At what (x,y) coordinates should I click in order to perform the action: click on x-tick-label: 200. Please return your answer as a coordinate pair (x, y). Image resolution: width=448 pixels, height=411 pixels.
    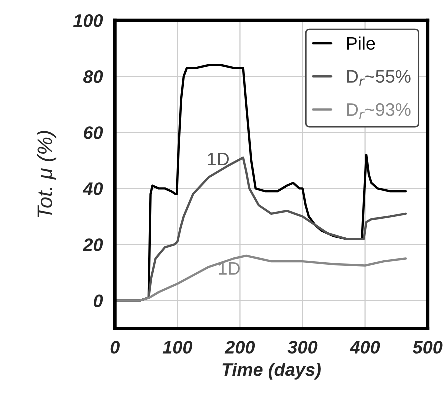
    Looking at the image, I should click on (240, 347).